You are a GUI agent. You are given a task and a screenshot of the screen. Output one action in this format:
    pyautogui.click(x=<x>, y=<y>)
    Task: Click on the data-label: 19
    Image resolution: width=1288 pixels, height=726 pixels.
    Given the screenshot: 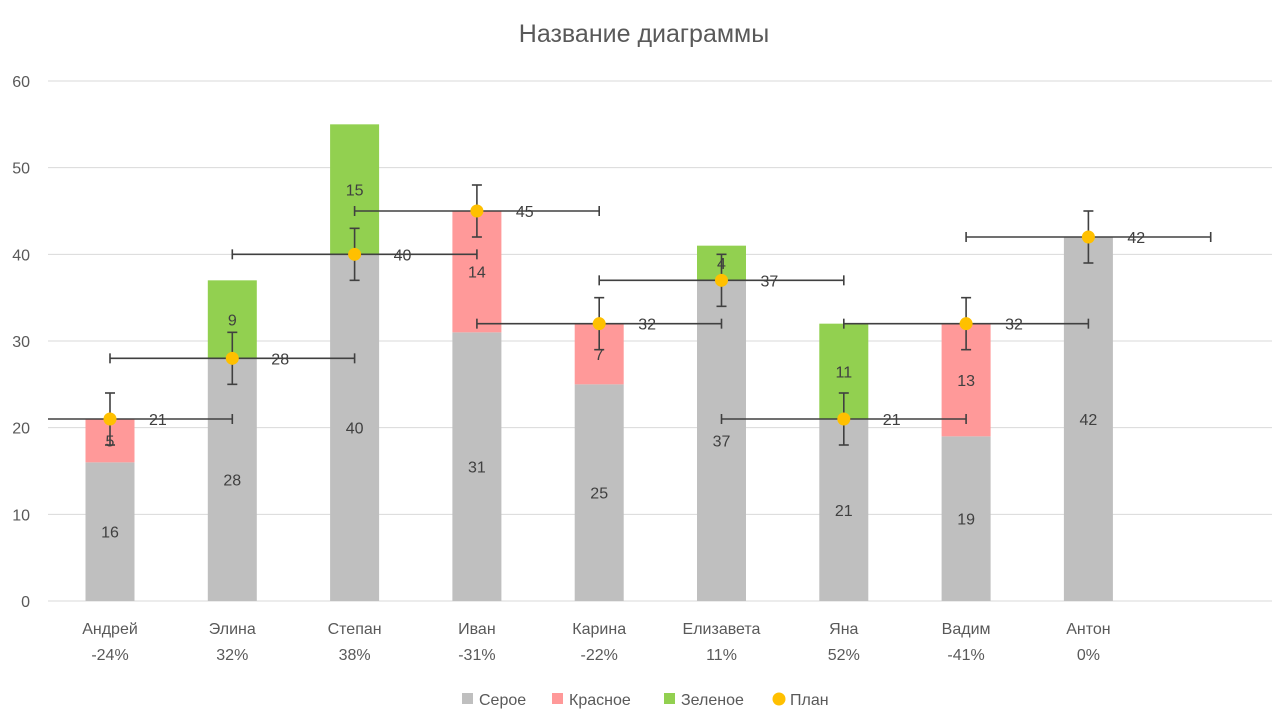 What is the action you would take?
    pyautogui.click(x=966, y=520)
    